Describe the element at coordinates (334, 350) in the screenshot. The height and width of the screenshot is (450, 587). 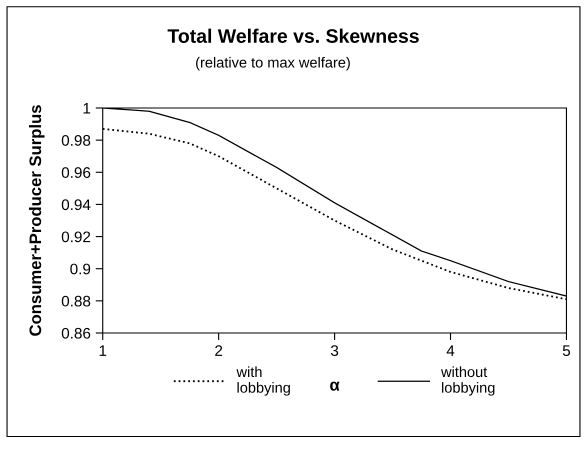
I see `x-tick-label: 3` at that location.